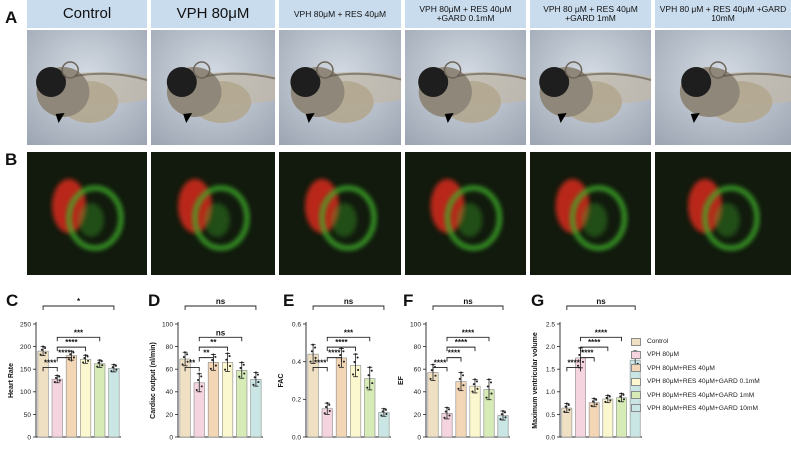 The width and height of the screenshot is (791, 472). Describe the element at coordinates (25, 370) in the screenshot. I see `y-tick-label: 150` at that location.